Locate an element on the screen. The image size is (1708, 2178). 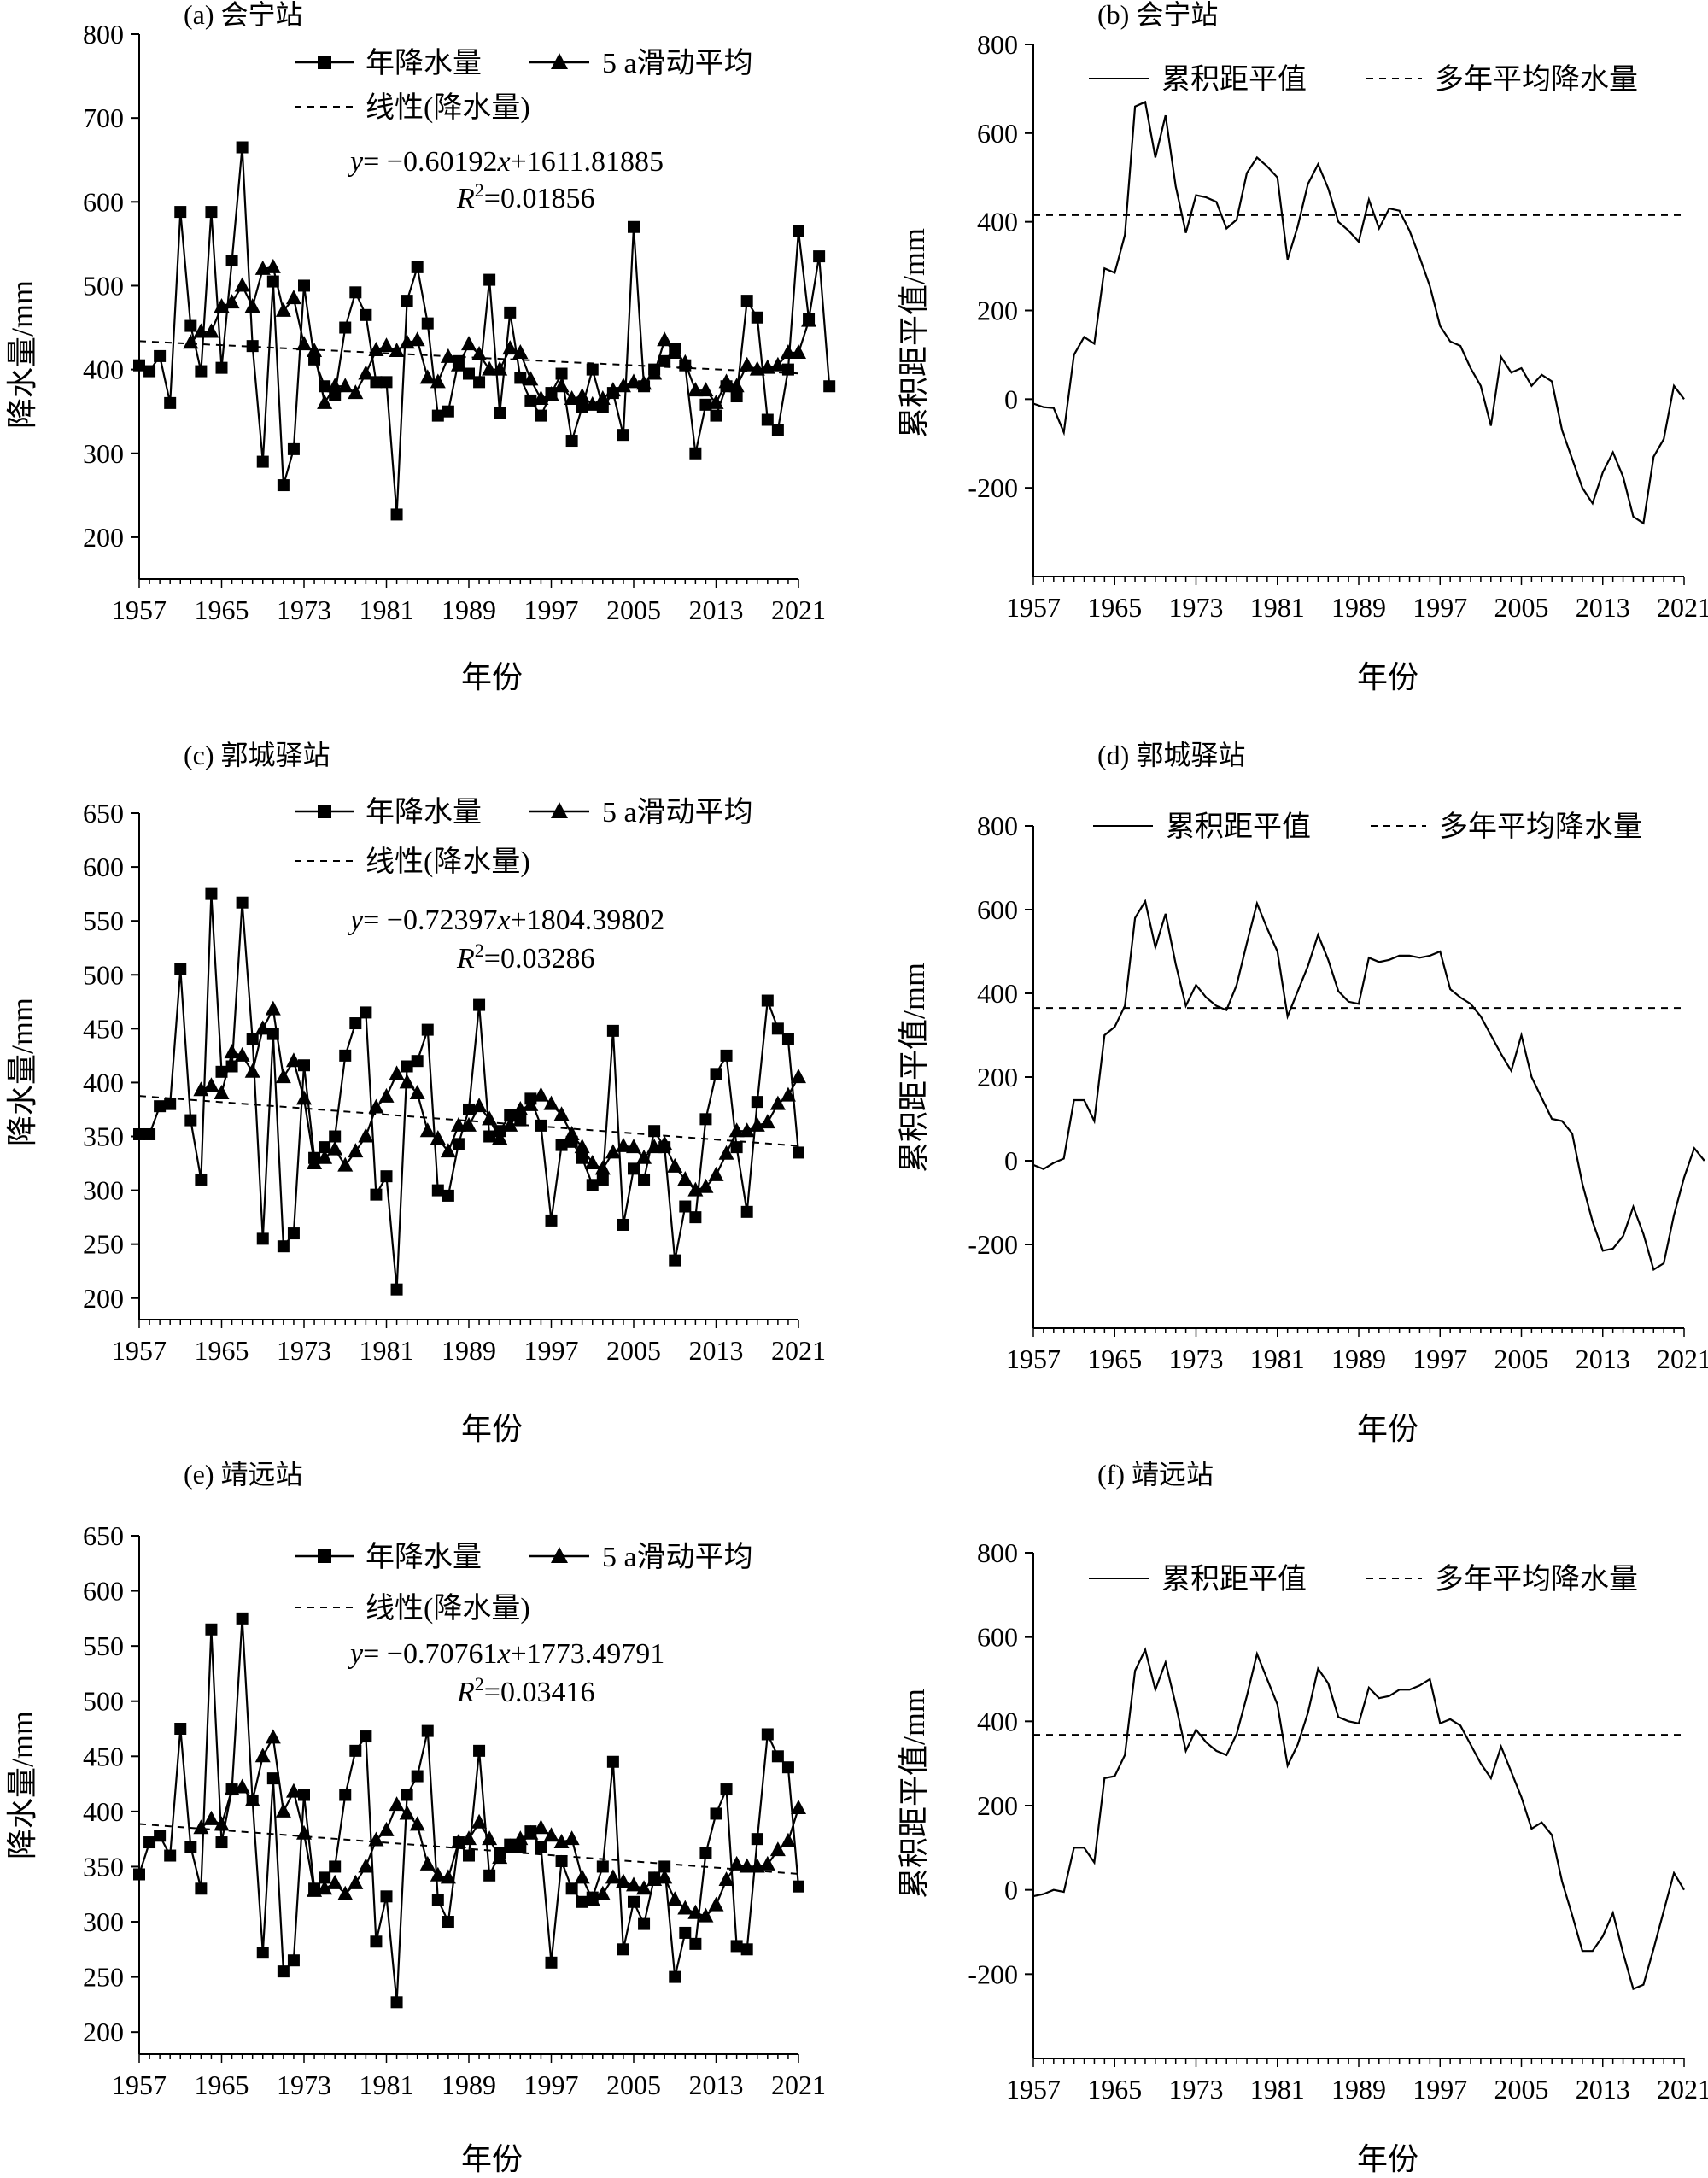
y-axis: -200 0 200 400 600 800 is located at coordinates (1001, 303).